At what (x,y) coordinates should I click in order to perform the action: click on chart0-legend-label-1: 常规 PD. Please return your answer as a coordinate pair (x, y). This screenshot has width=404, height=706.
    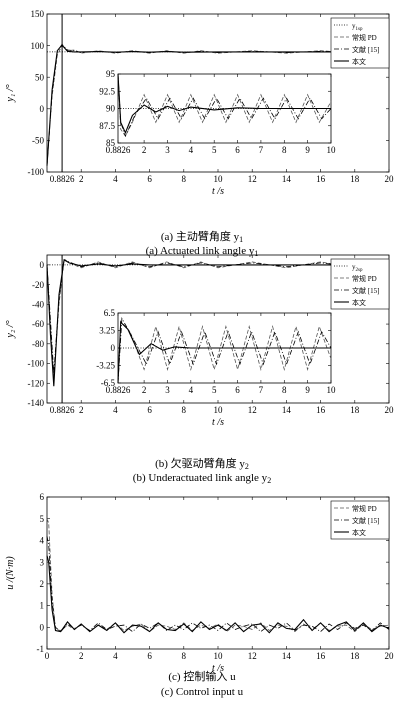
    Looking at the image, I should click on (364, 37).